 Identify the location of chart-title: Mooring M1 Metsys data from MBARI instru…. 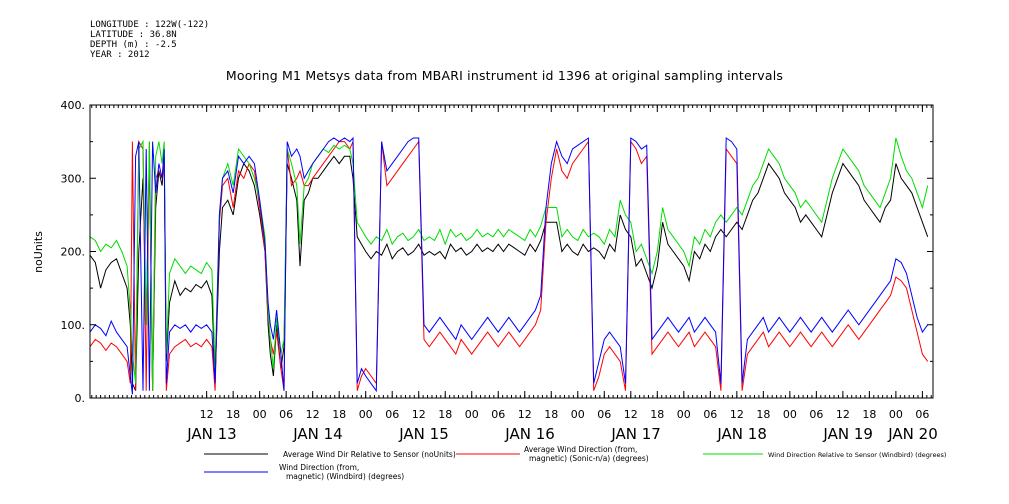
(504, 75).